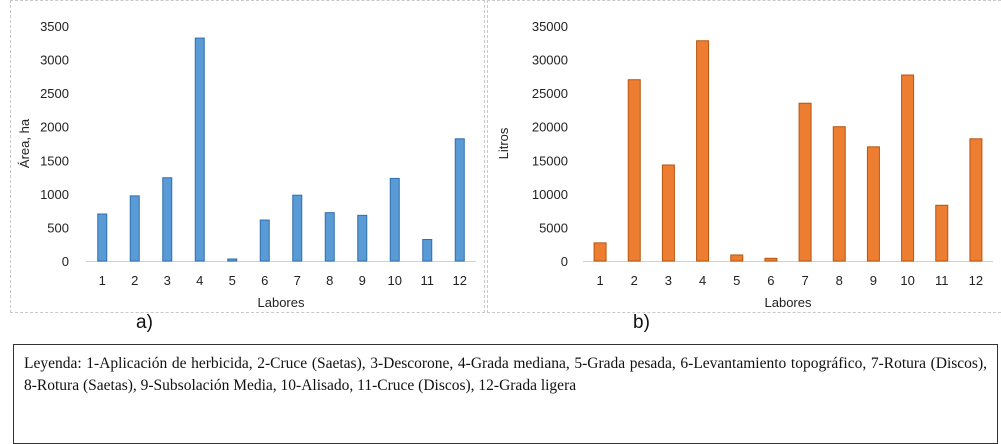  What do you see at coordinates (54, 60) in the screenshot?
I see `chart-a-y-tick-label: 3000` at bounding box center [54, 60].